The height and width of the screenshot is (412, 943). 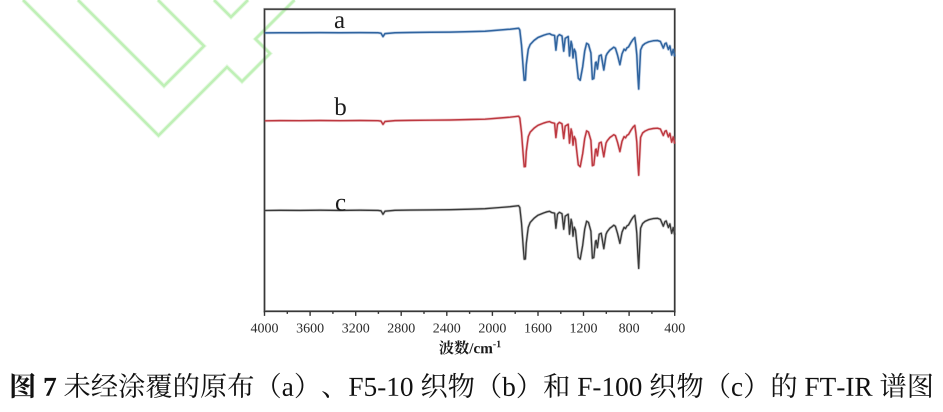 What do you see at coordinates (340, 202) in the screenshot?
I see `svg-text: c` at bounding box center [340, 202].